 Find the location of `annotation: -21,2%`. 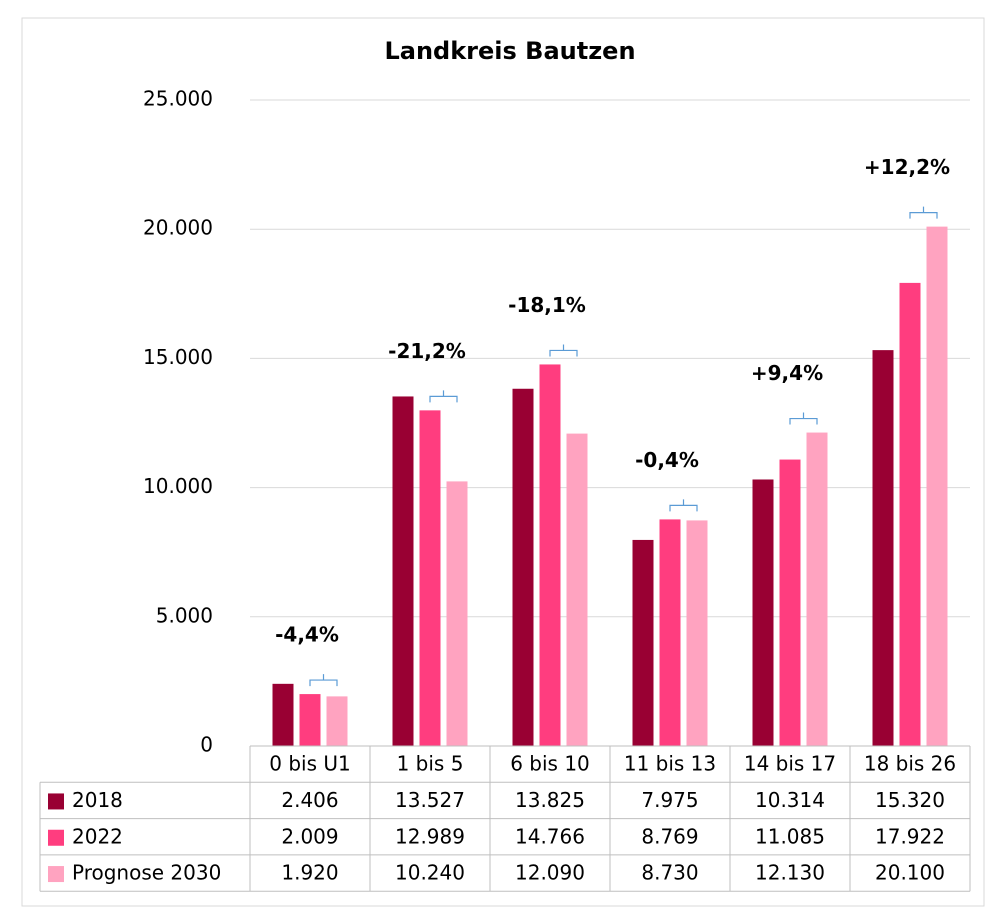

annotation: -21,2% is located at coordinates (427, 351).